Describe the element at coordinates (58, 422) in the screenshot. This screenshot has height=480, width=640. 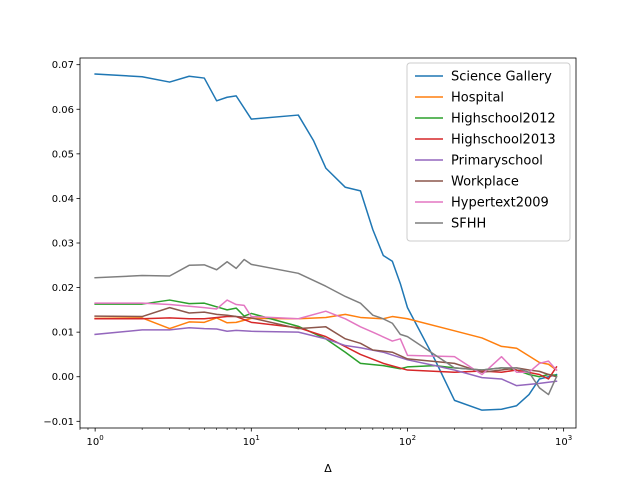
I see `y-tick-label-0: −0.01` at that location.